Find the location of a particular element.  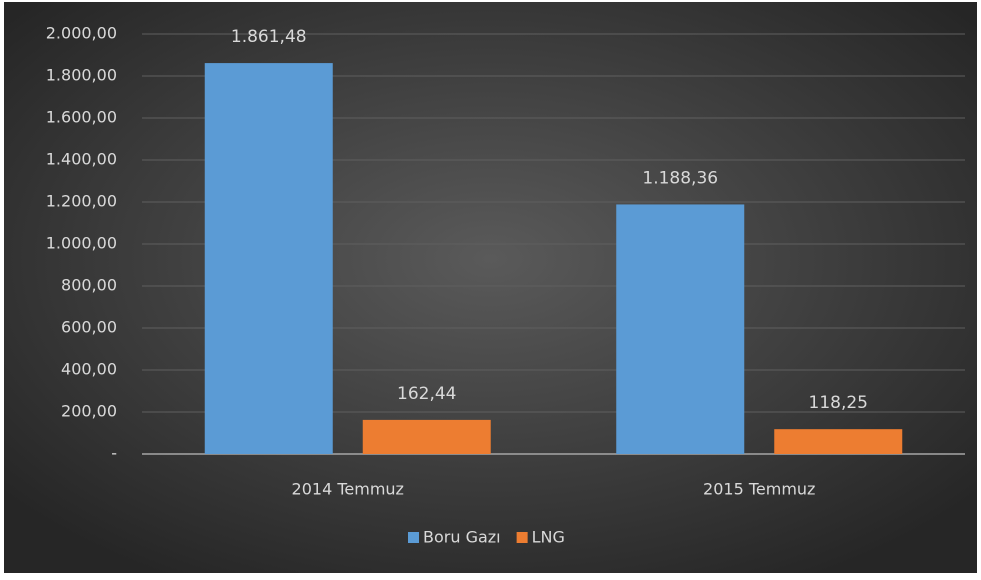

y-tick-label: 1.800,00 is located at coordinates (81, 75).